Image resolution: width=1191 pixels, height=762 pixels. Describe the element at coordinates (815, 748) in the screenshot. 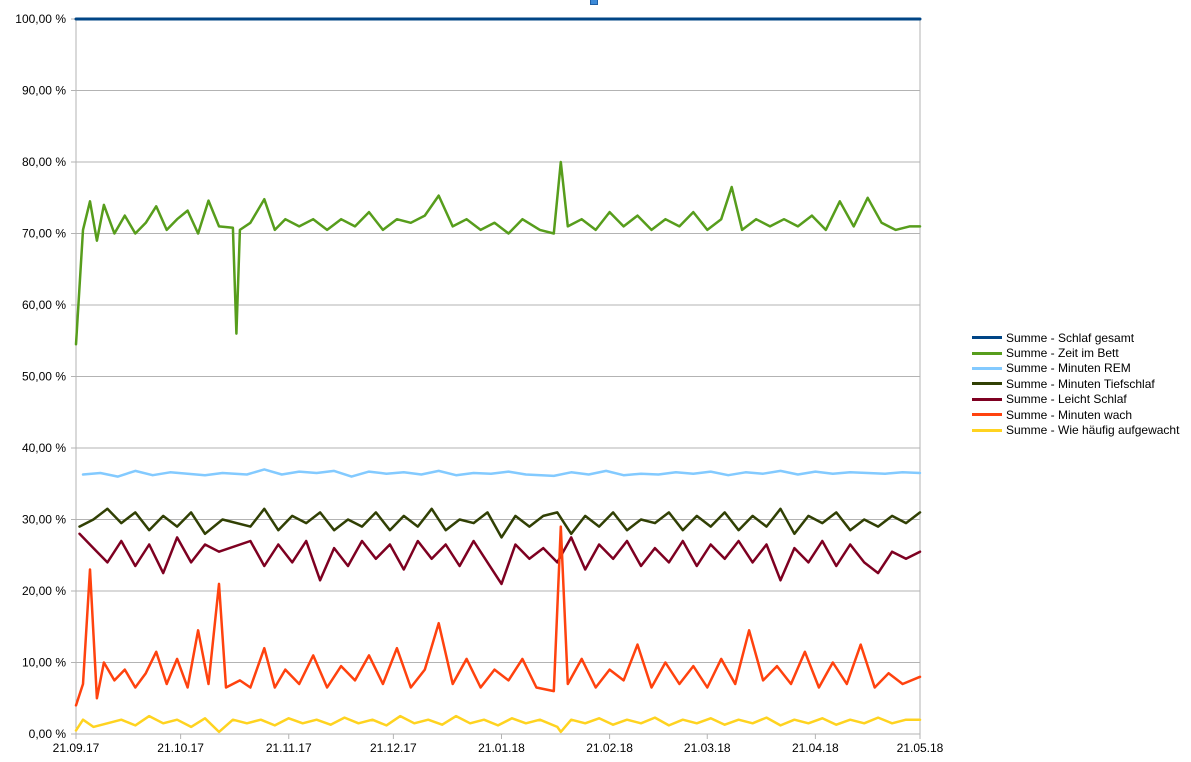

I see `x-tick-label: 21.04.18` at that location.